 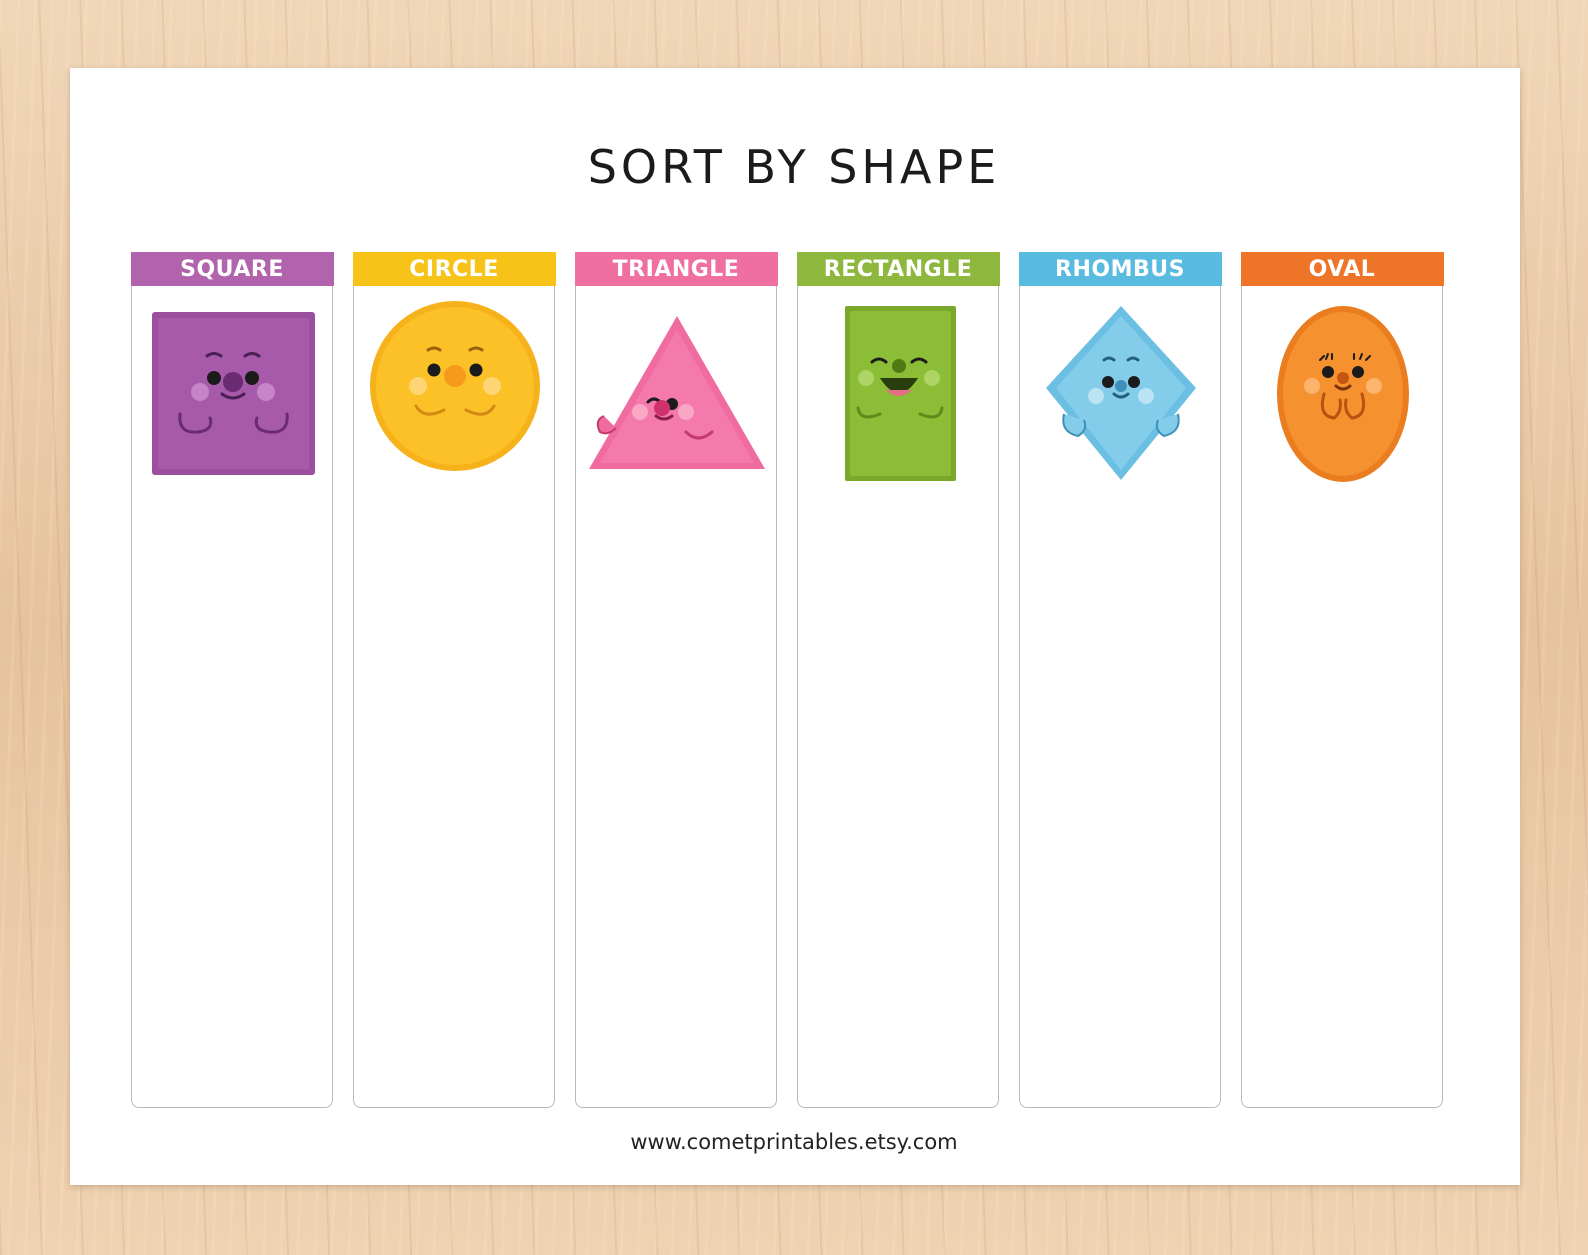 What do you see at coordinates (232, 680) in the screenshot?
I see `sort-column-square: SQUARE` at bounding box center [232, 680].